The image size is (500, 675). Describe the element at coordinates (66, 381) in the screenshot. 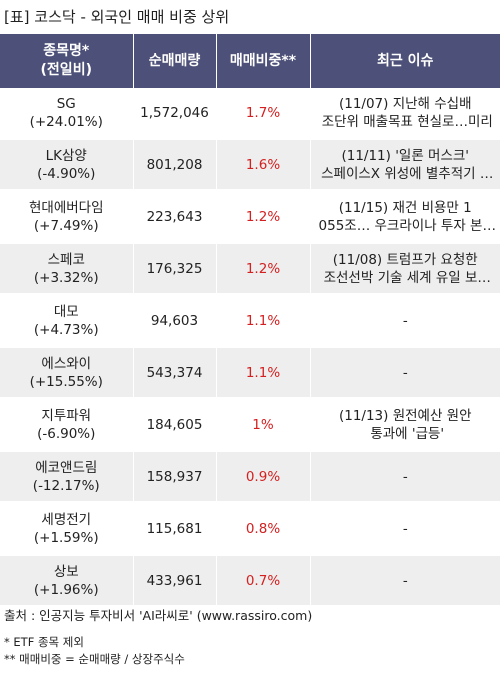

I see `stock-change: (+15.55%)` at that location.